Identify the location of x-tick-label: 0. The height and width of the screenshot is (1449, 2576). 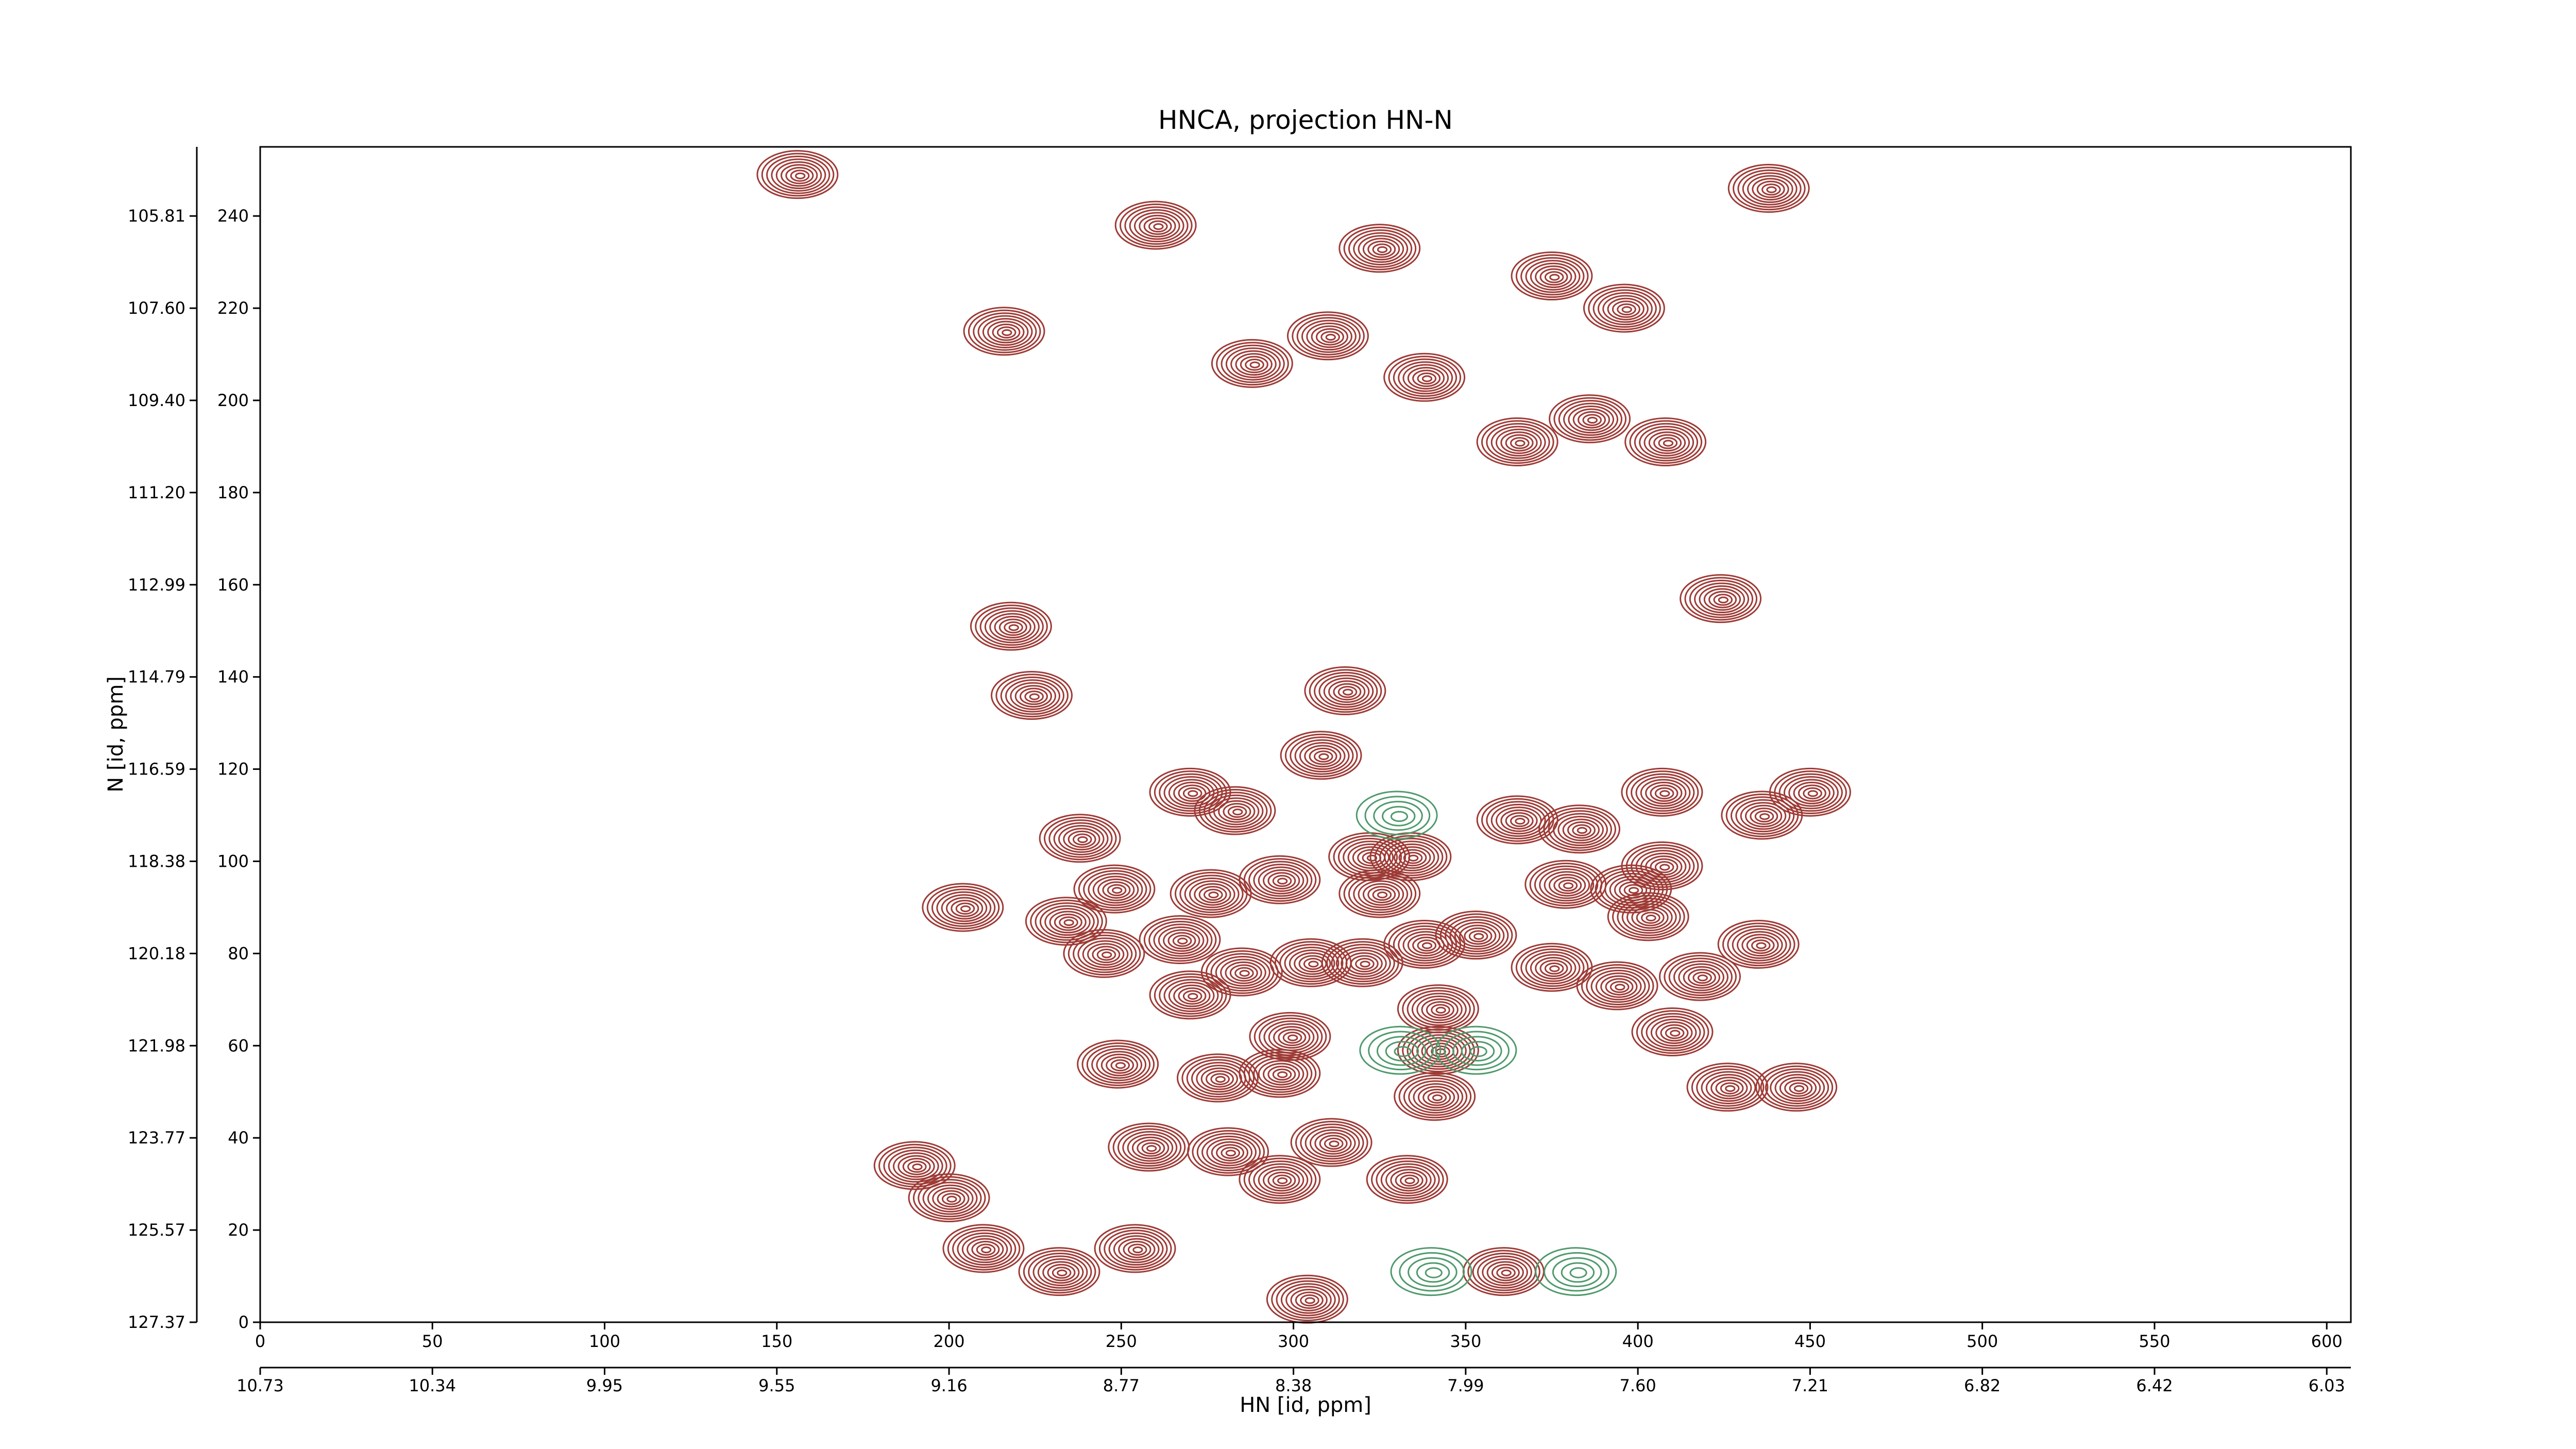
(260, 1341).